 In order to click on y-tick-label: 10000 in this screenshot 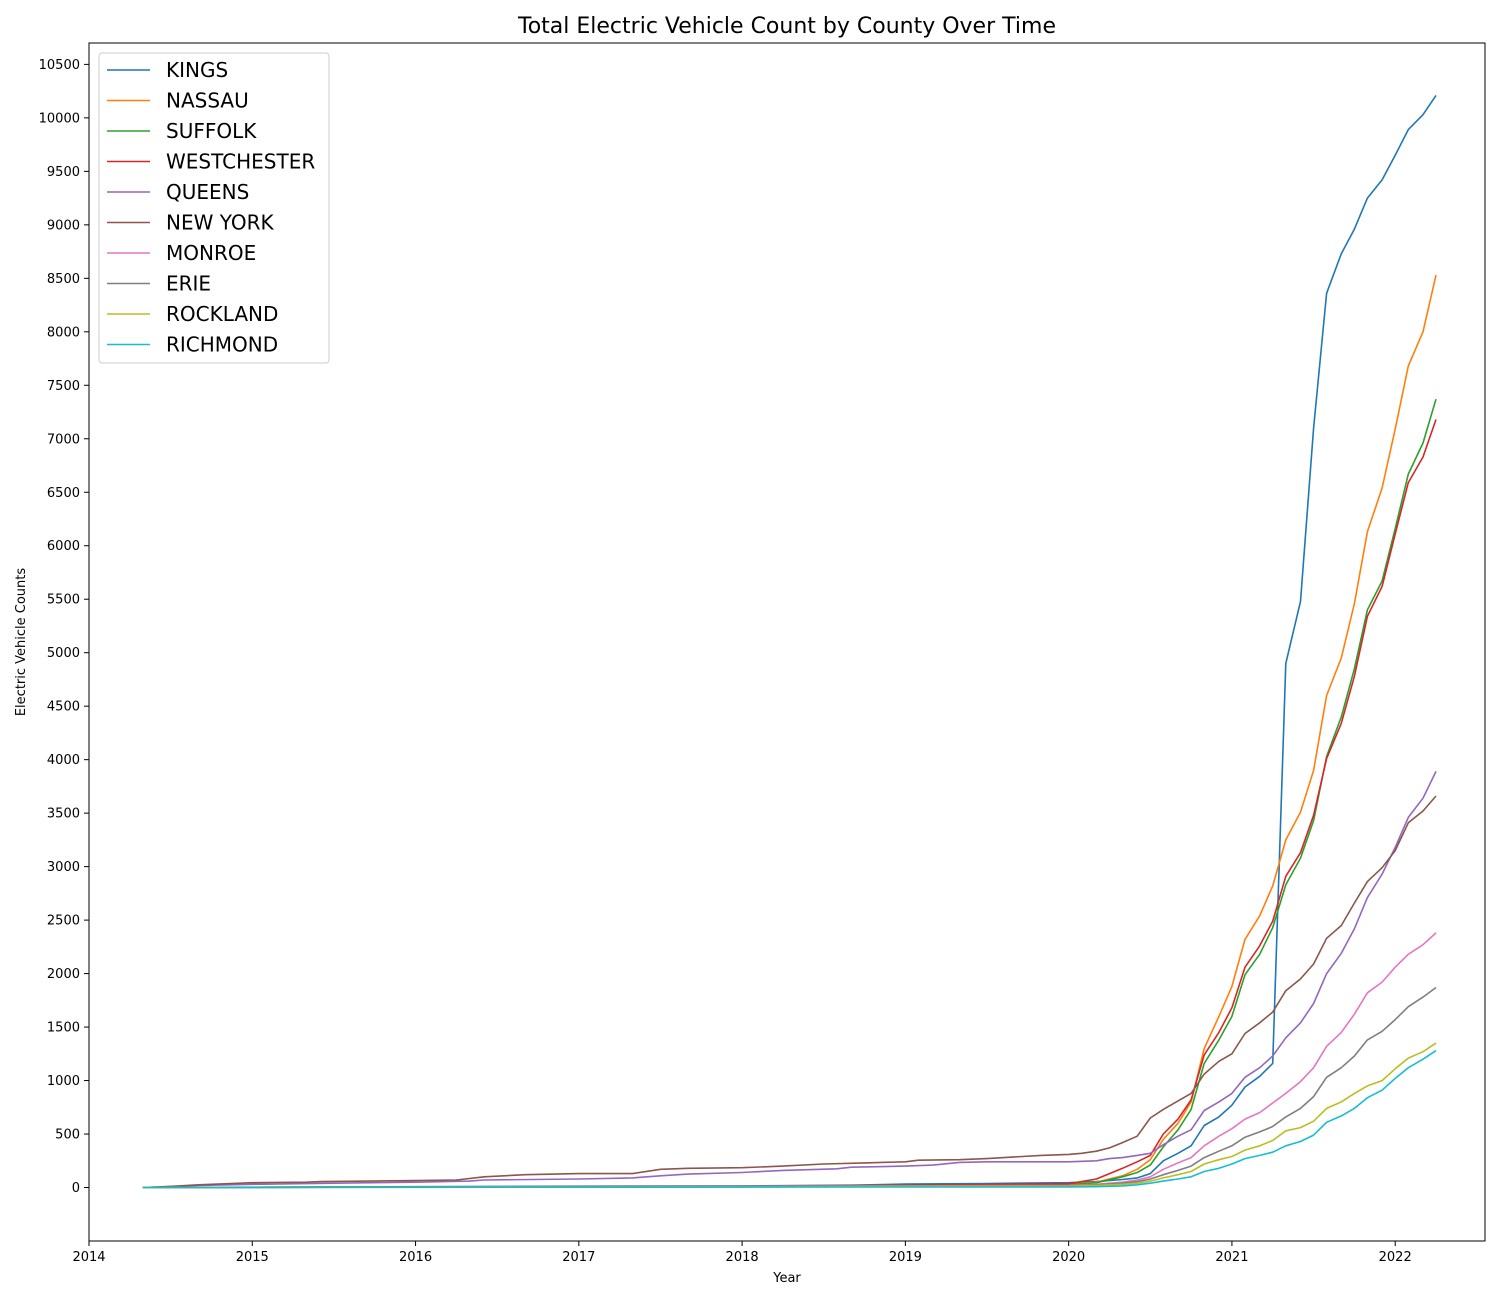, I will do `click(59, 118)`.